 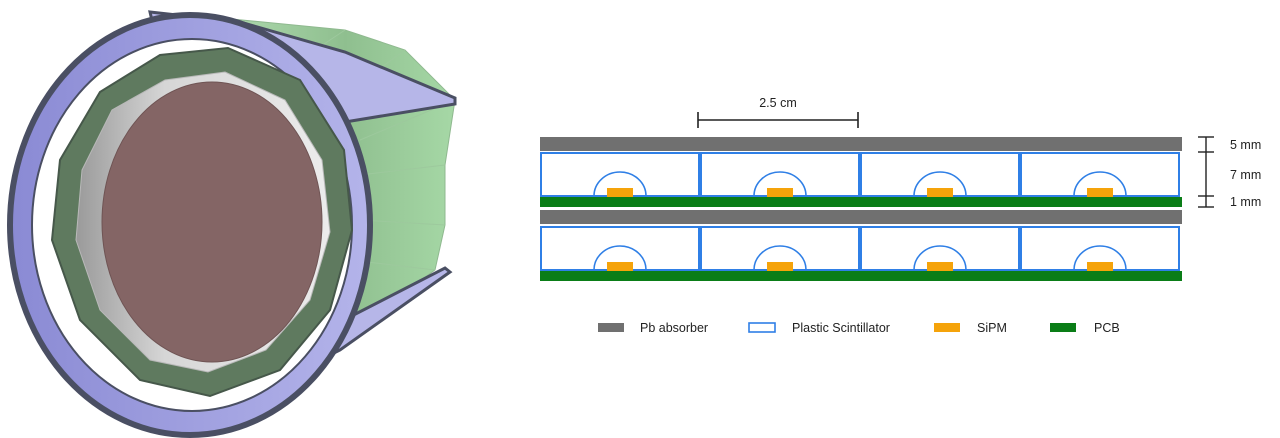 What do you see at coordinates (1063, 327) in the screenshot?
I see `legend-swatch-pcb` at bounding box center [1063, 327].